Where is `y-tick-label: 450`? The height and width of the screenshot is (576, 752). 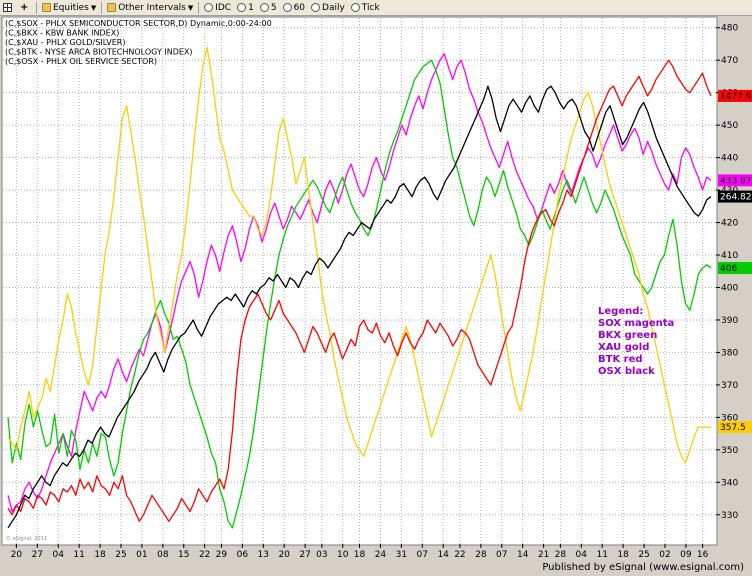 y-tick-label: 450 is located at coordinates (729, 126).